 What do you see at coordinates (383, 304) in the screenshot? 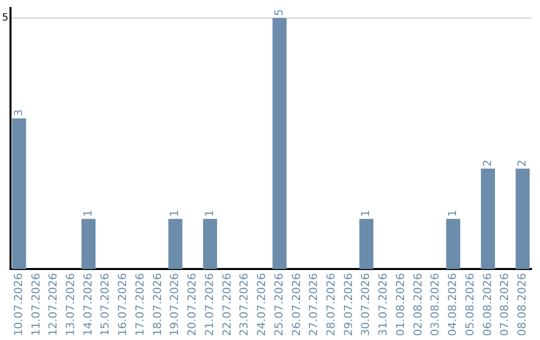
I see `x-tick-label: 31.07.2026` at bounding box center [383, 304].